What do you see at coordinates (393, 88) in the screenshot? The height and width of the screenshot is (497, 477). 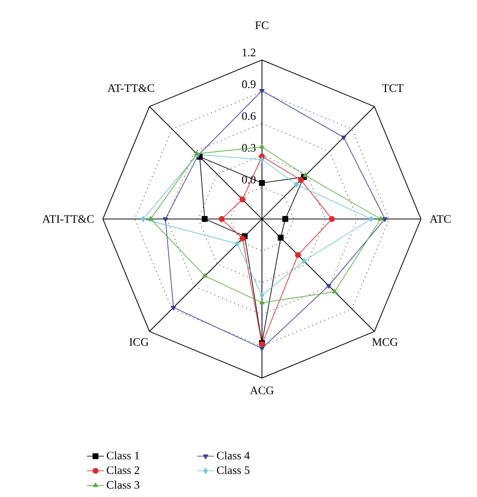 I see `spoke-label: TCT` at bounding box center [393, 88].